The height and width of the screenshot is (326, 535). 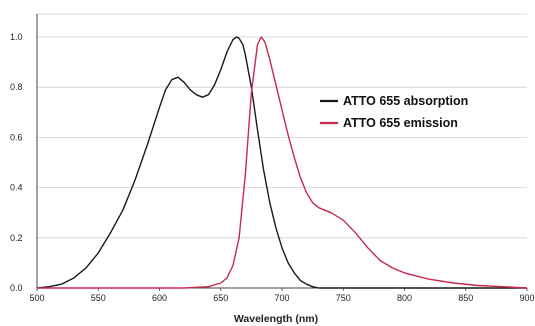 What do you see at coordinates (394, 112) in the screenshot?
I see `legend: ATTO 655 absorption ATTO 655 emission` at bounding box center [394, 112].